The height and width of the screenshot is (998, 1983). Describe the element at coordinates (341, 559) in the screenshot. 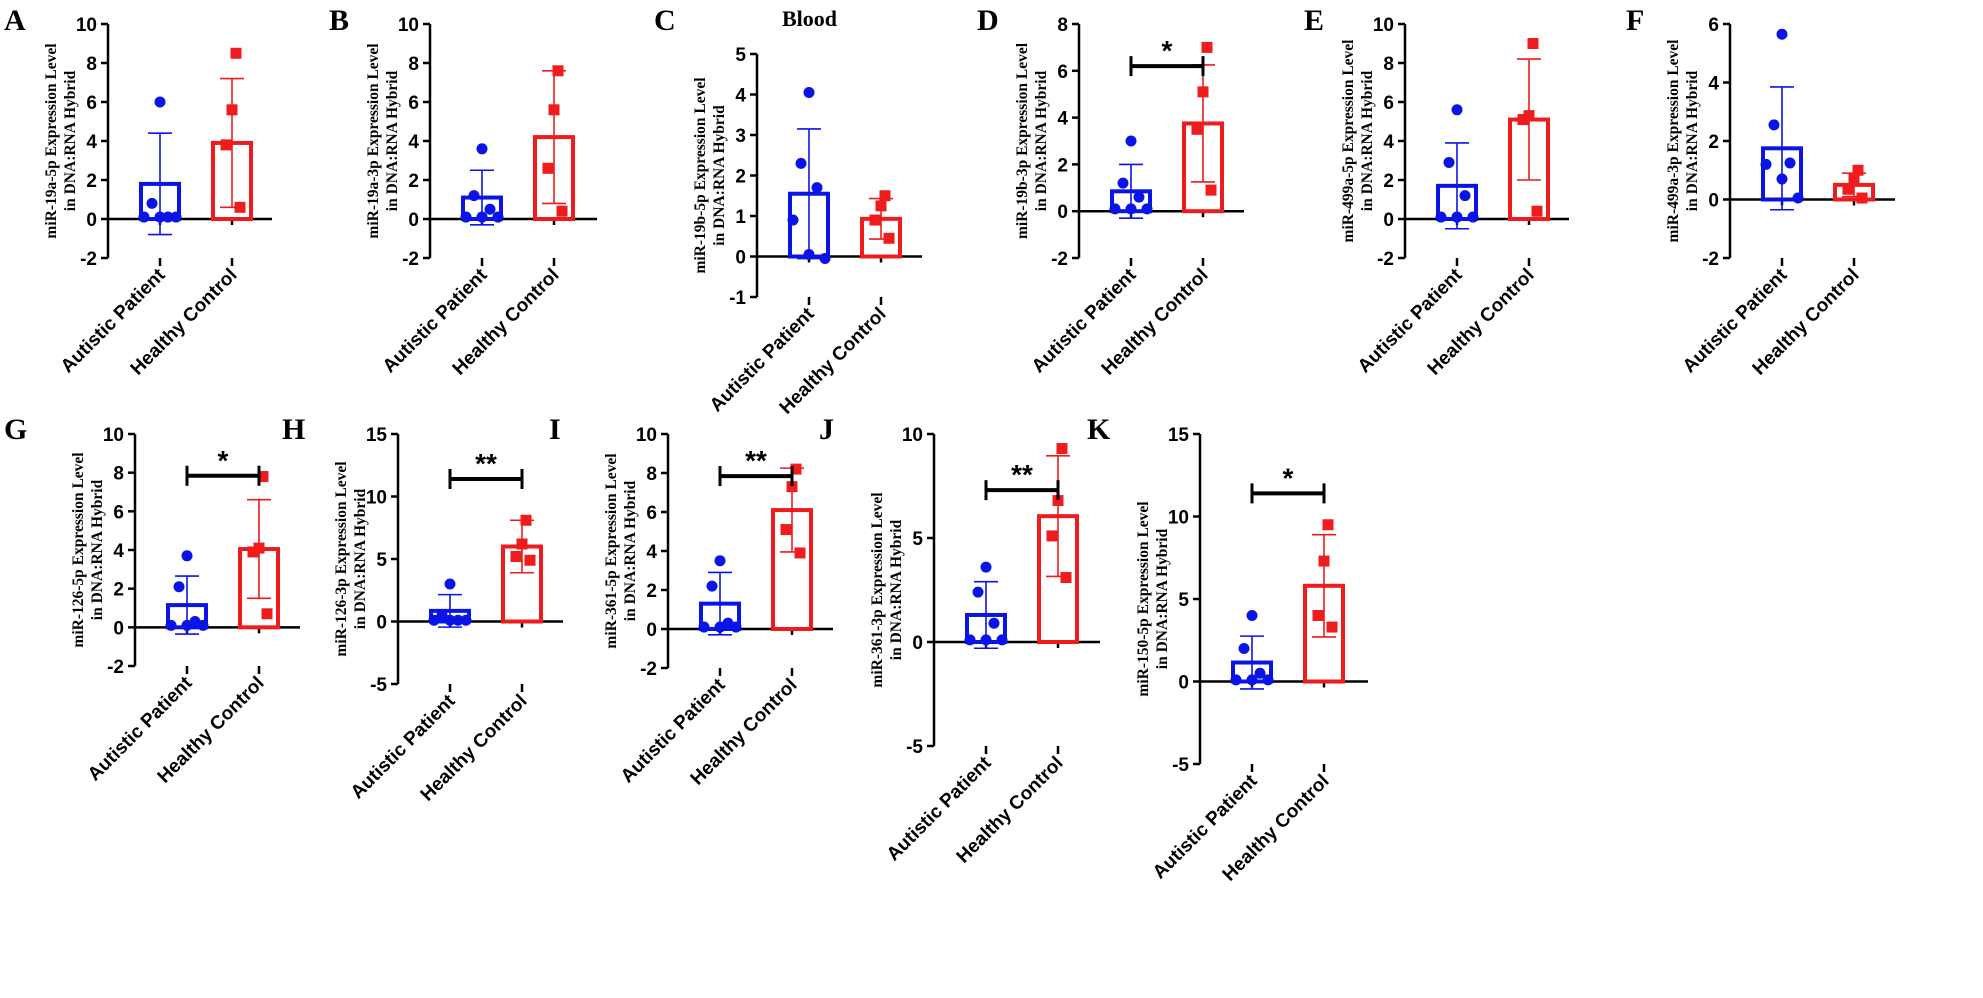

I see `y-axis-label-line: miR-126-3p Expression Level` at that location.